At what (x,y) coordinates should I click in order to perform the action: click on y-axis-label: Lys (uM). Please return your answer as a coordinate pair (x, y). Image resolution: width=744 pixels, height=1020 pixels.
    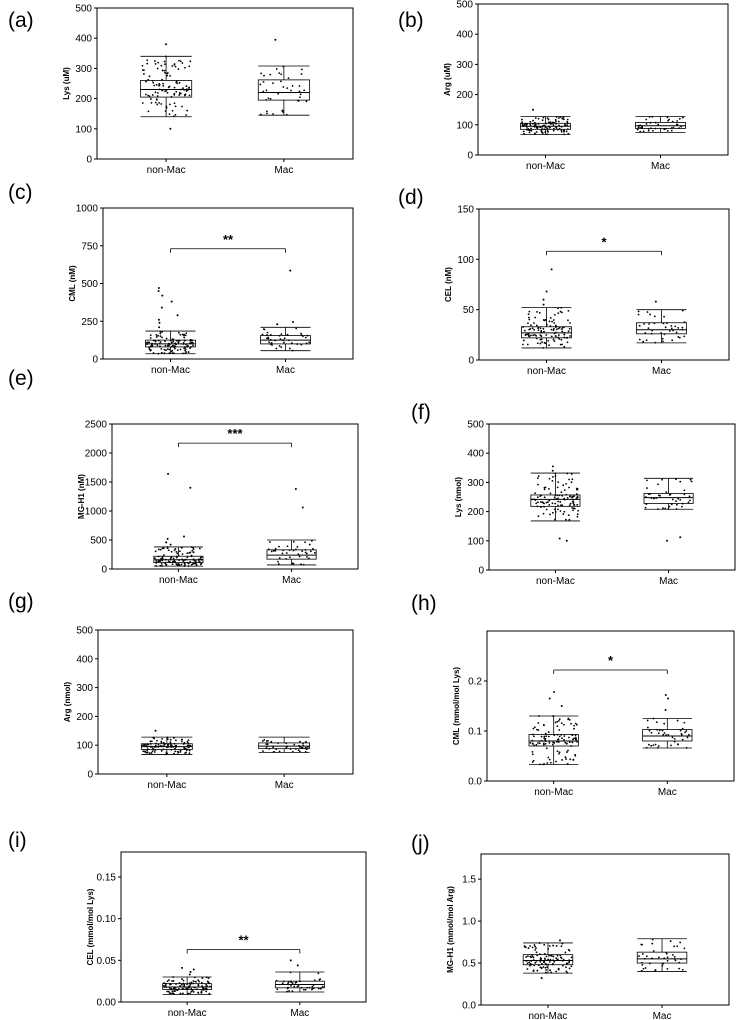
    Looking at the image, I should click on (66, 83).